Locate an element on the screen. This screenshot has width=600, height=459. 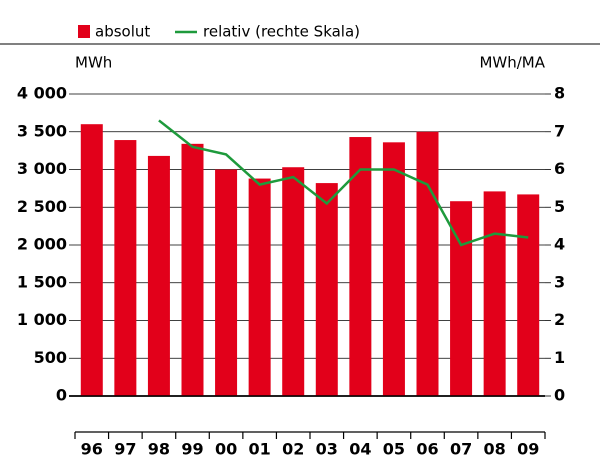
x-tick-label: 97 is located at coordinates (125, 449).